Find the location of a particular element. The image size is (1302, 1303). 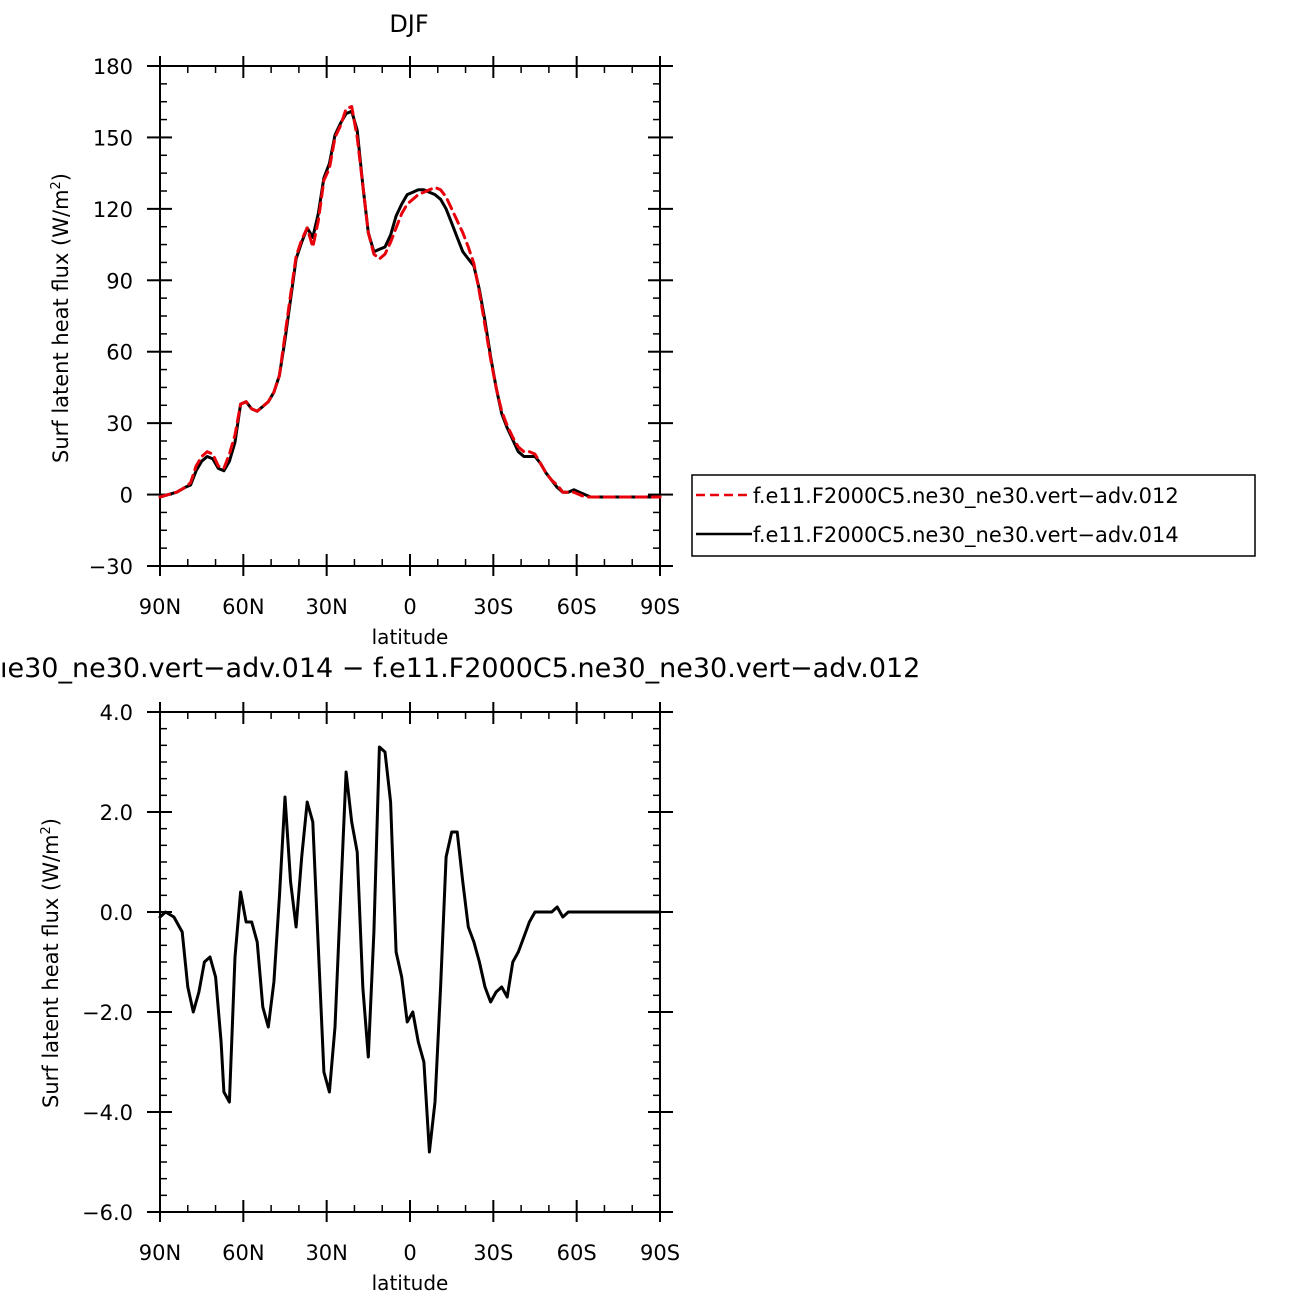

bottom-x-tick-label: 60S is located at coordinates (577, 1253).